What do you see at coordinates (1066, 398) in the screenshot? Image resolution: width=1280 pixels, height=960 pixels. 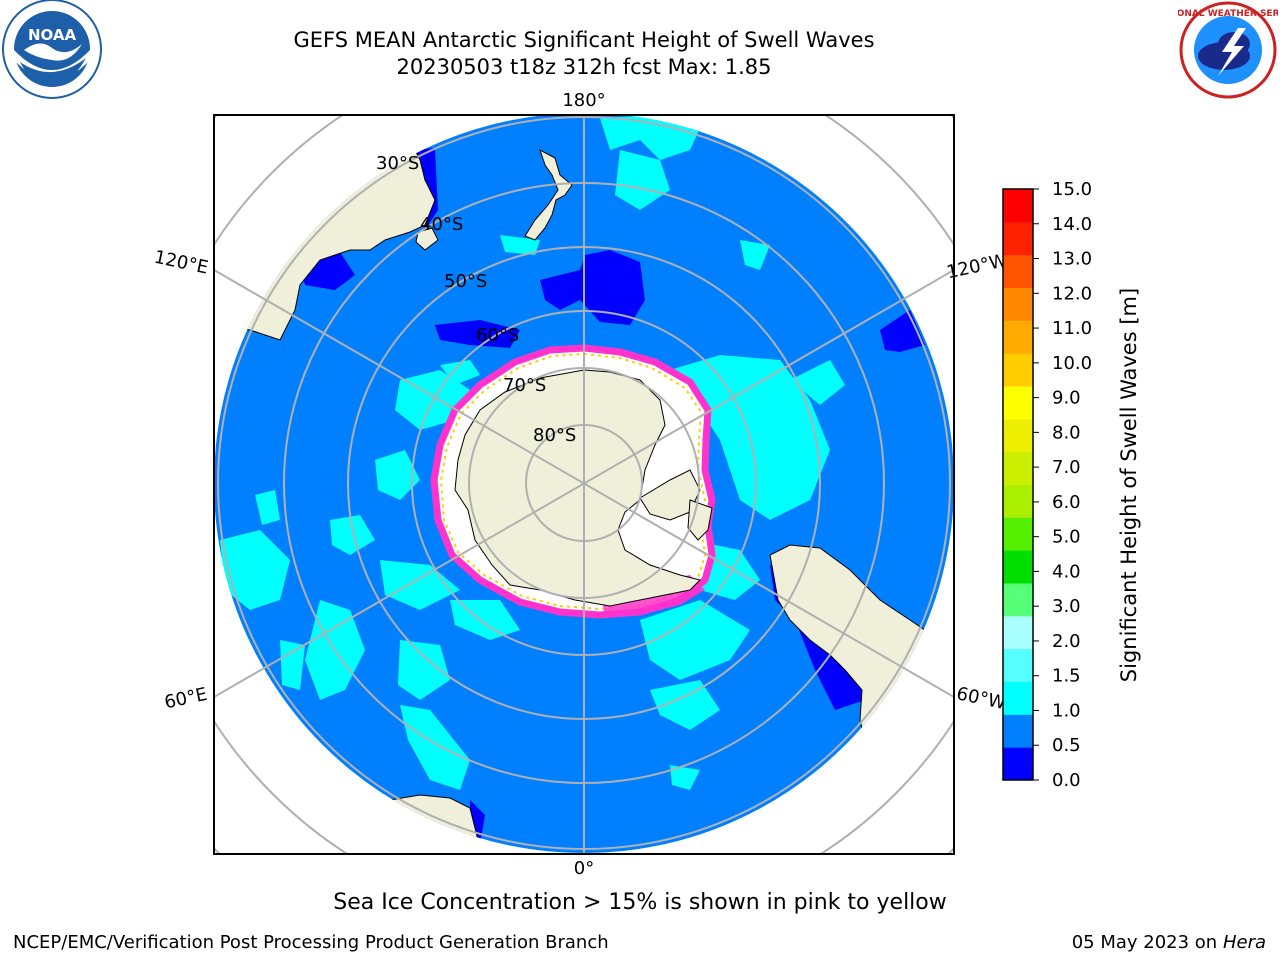 I see `colorbar-tick-label: 9.0` at bounding box center [1066, 398].